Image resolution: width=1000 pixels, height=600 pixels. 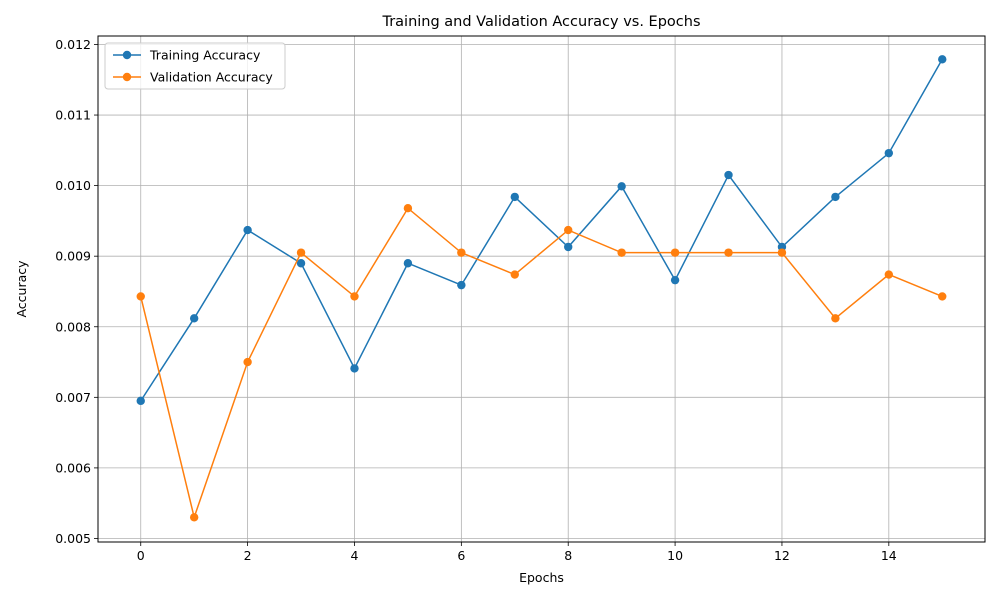 I want to click on y-tick-label: 0.012, so click(x=73, y=44).